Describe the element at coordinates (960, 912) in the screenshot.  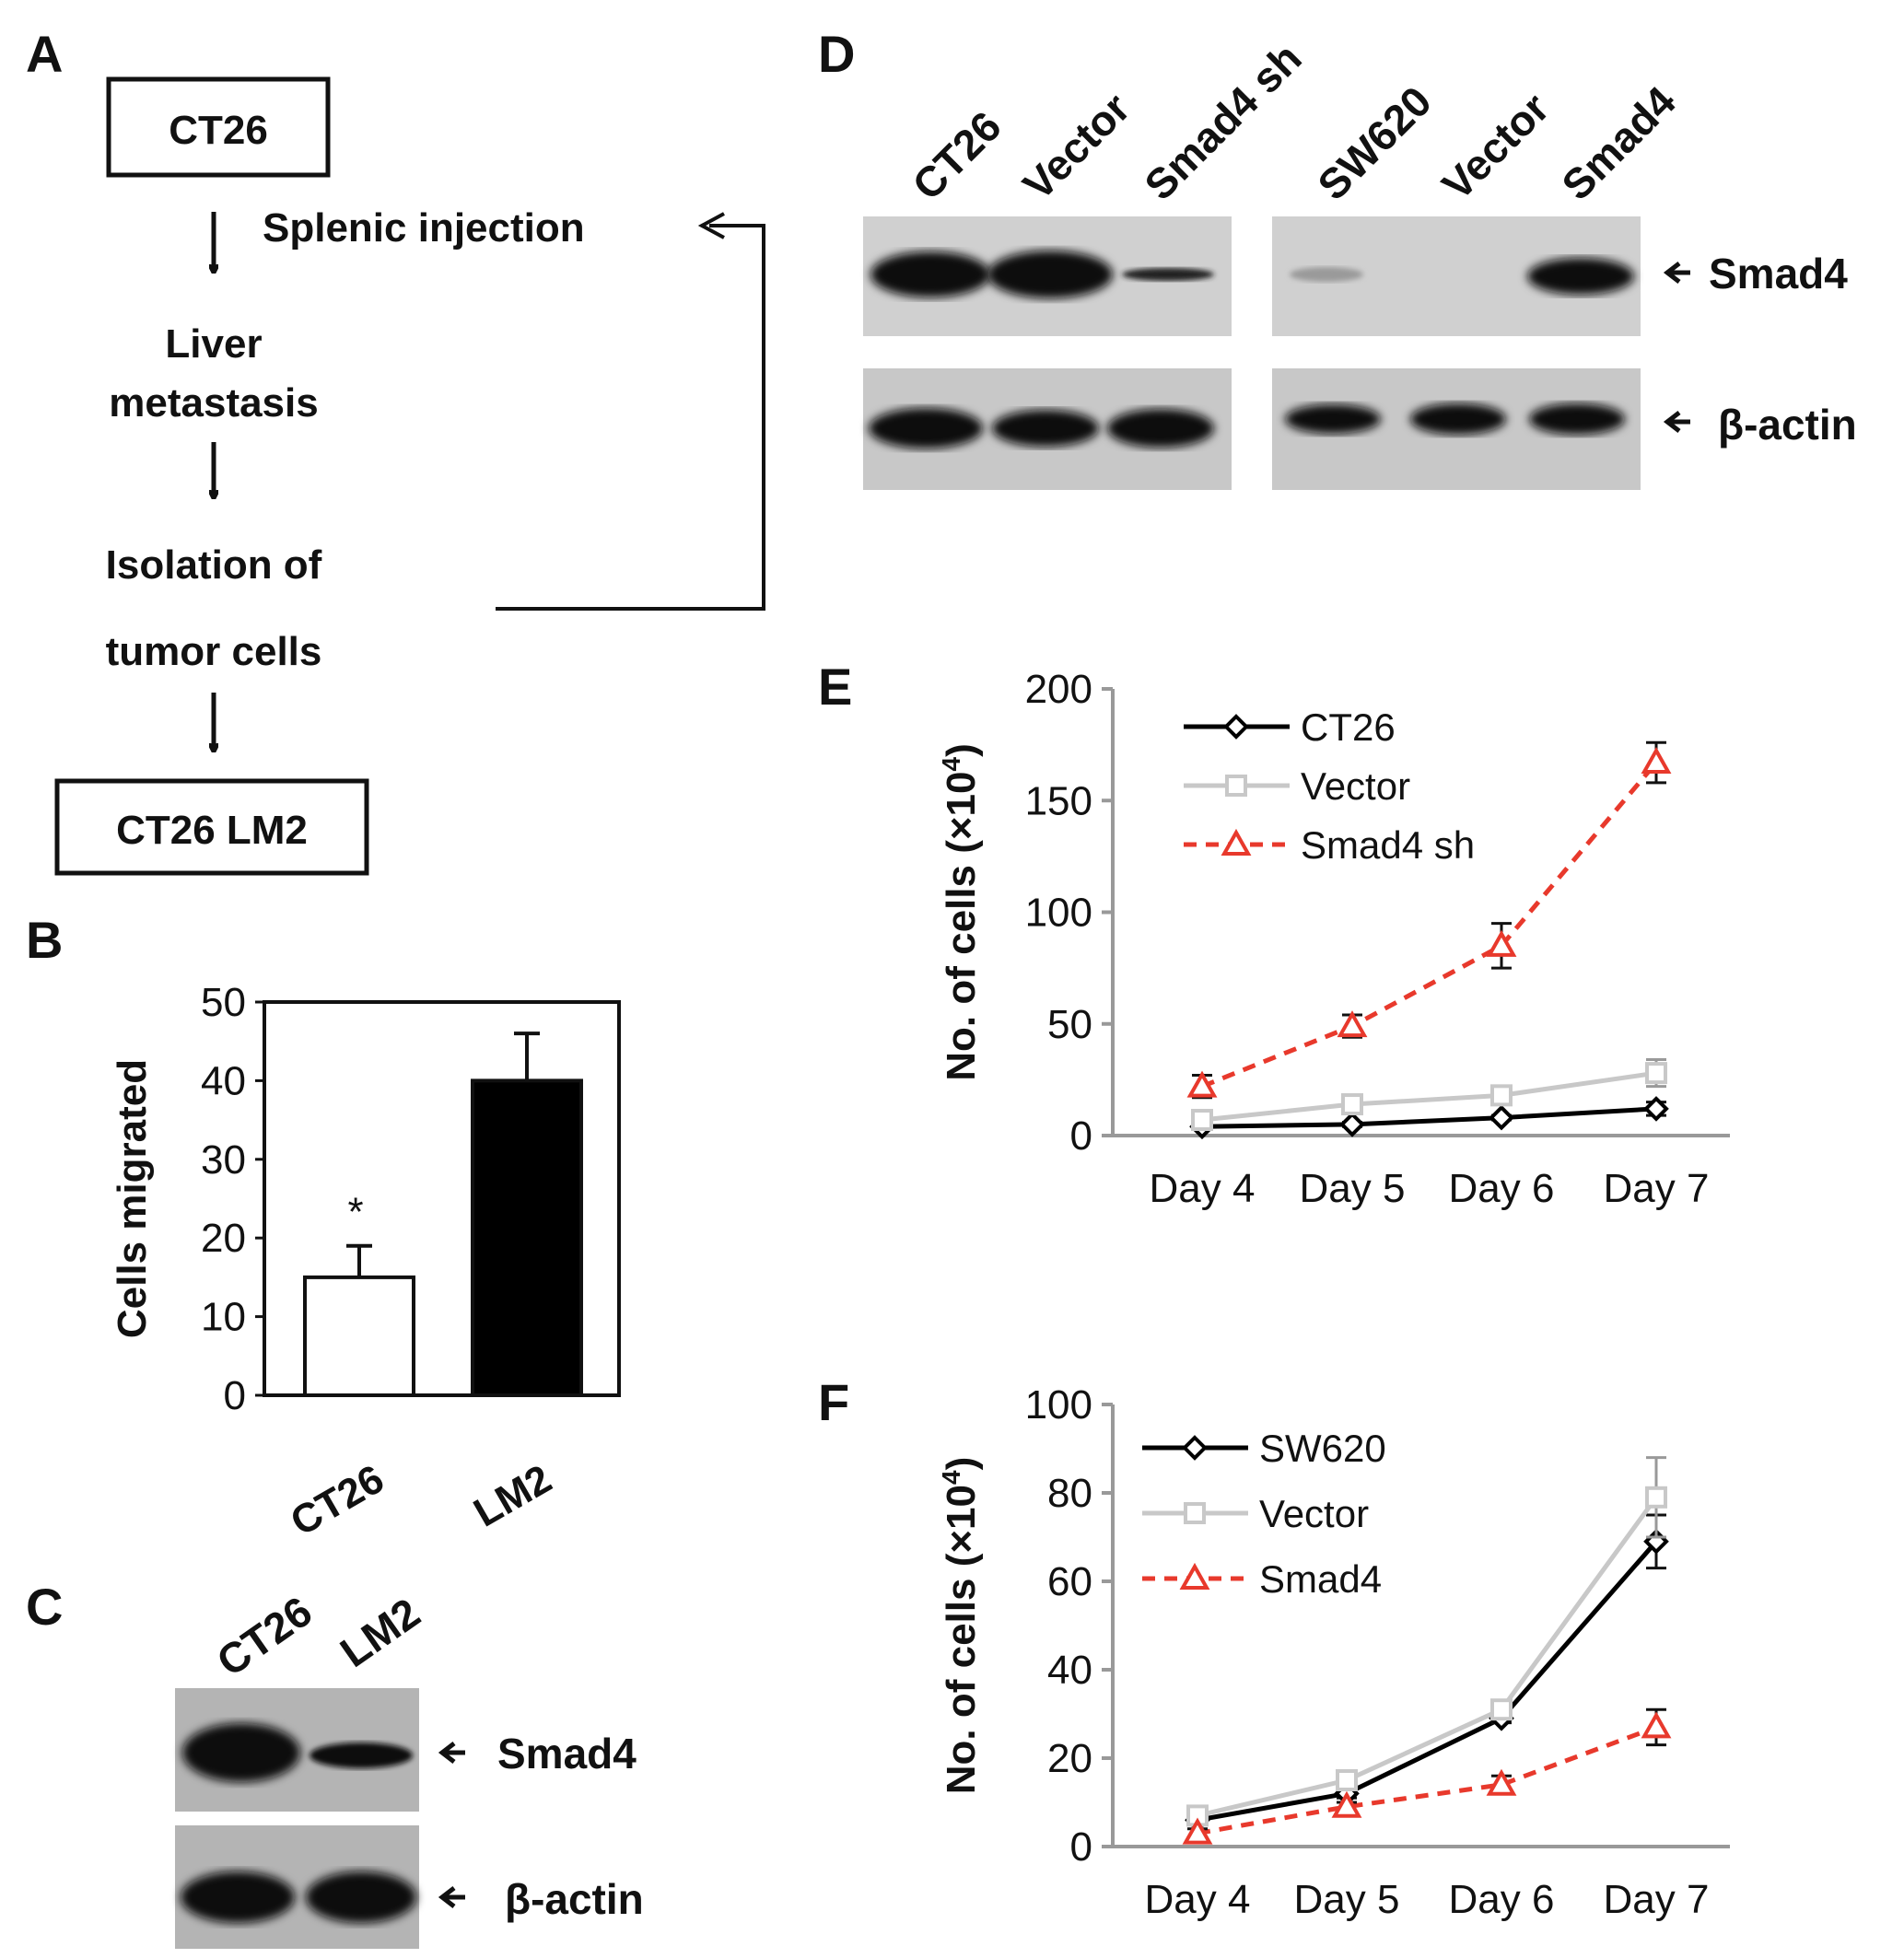
I see `y-axis-title: No. of cells (×104)` at that location.